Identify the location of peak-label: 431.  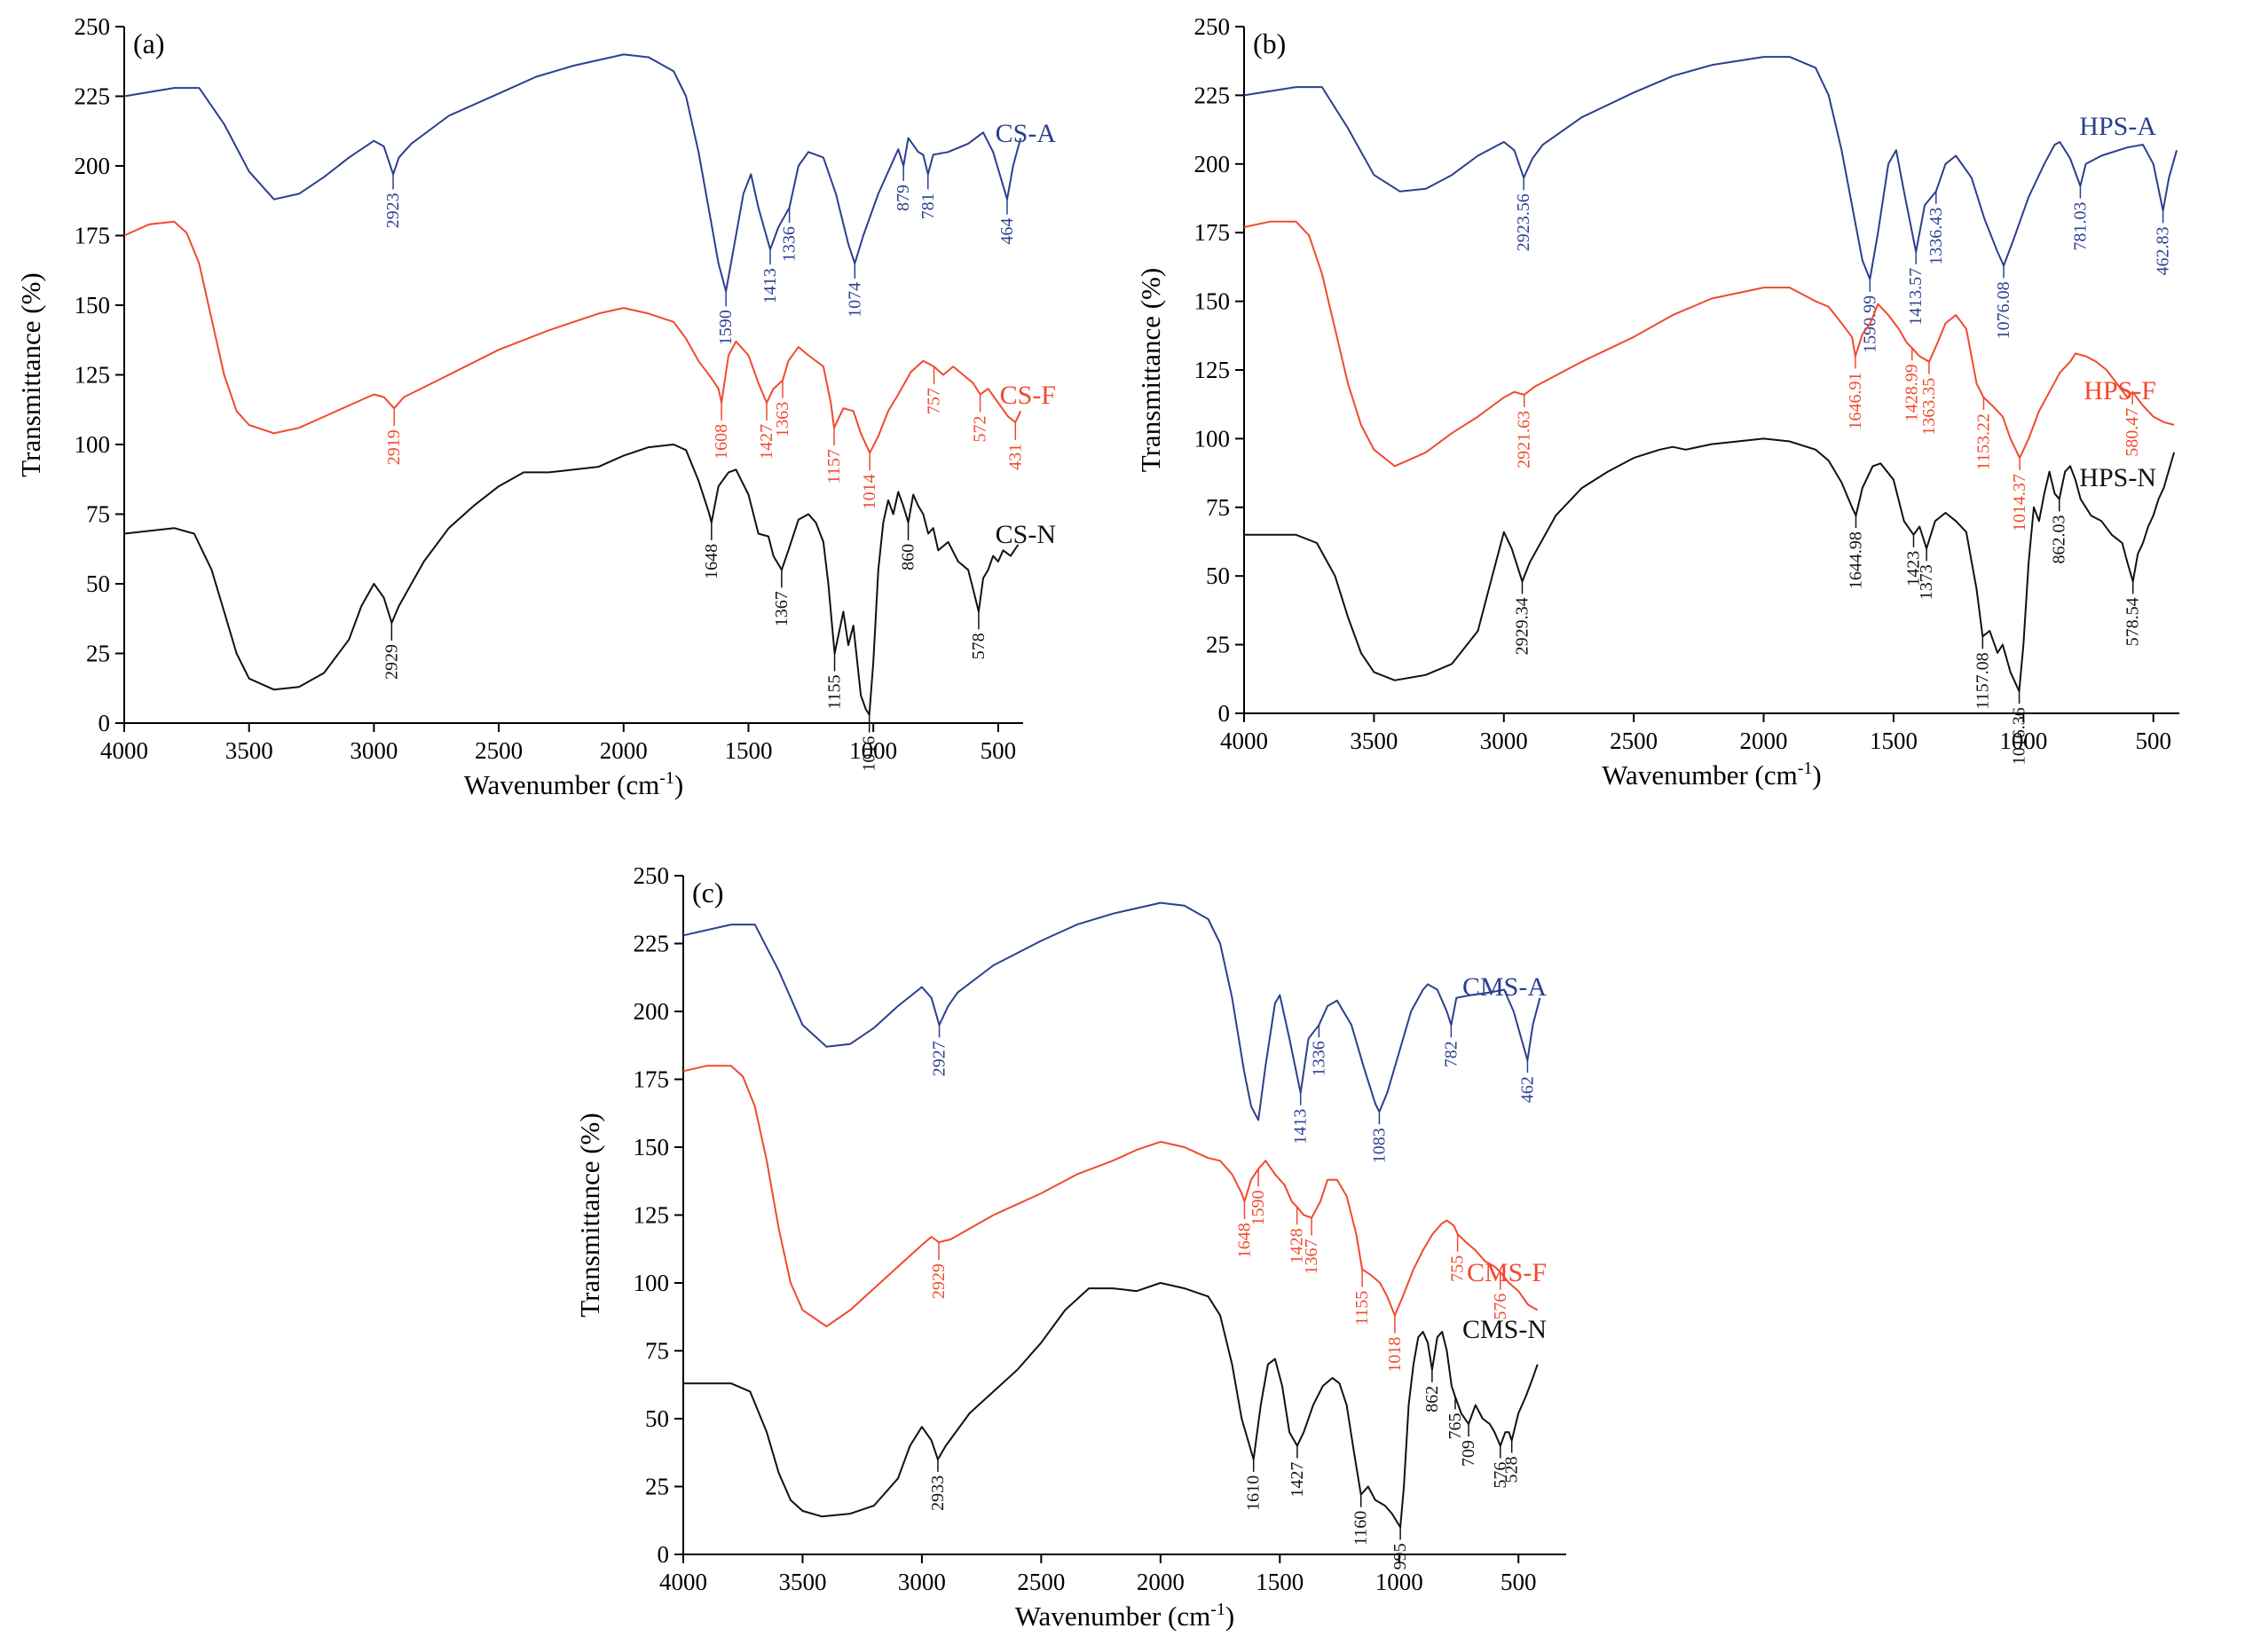
(1015, 457).